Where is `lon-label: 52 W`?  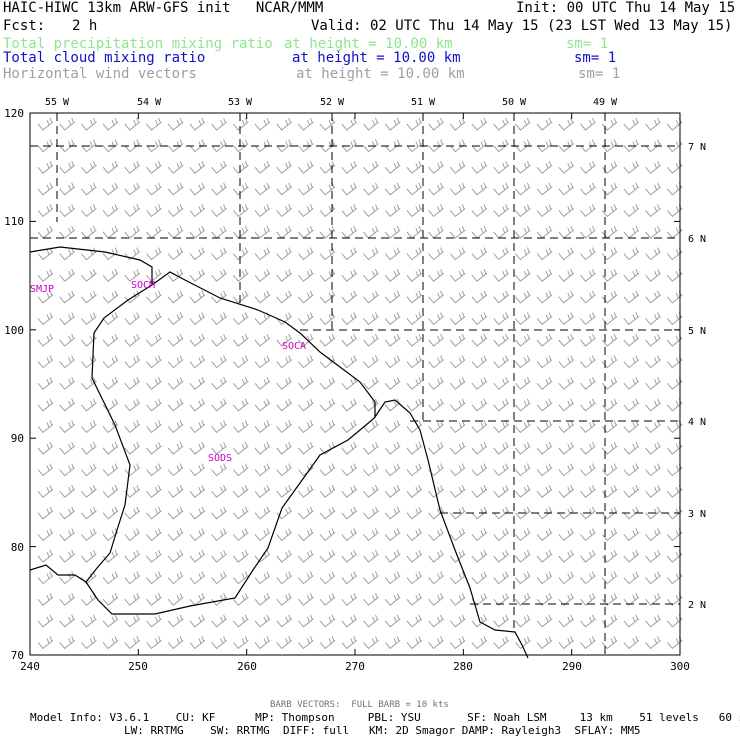 lon-label: 52 W is located at coordinates (332, 102).